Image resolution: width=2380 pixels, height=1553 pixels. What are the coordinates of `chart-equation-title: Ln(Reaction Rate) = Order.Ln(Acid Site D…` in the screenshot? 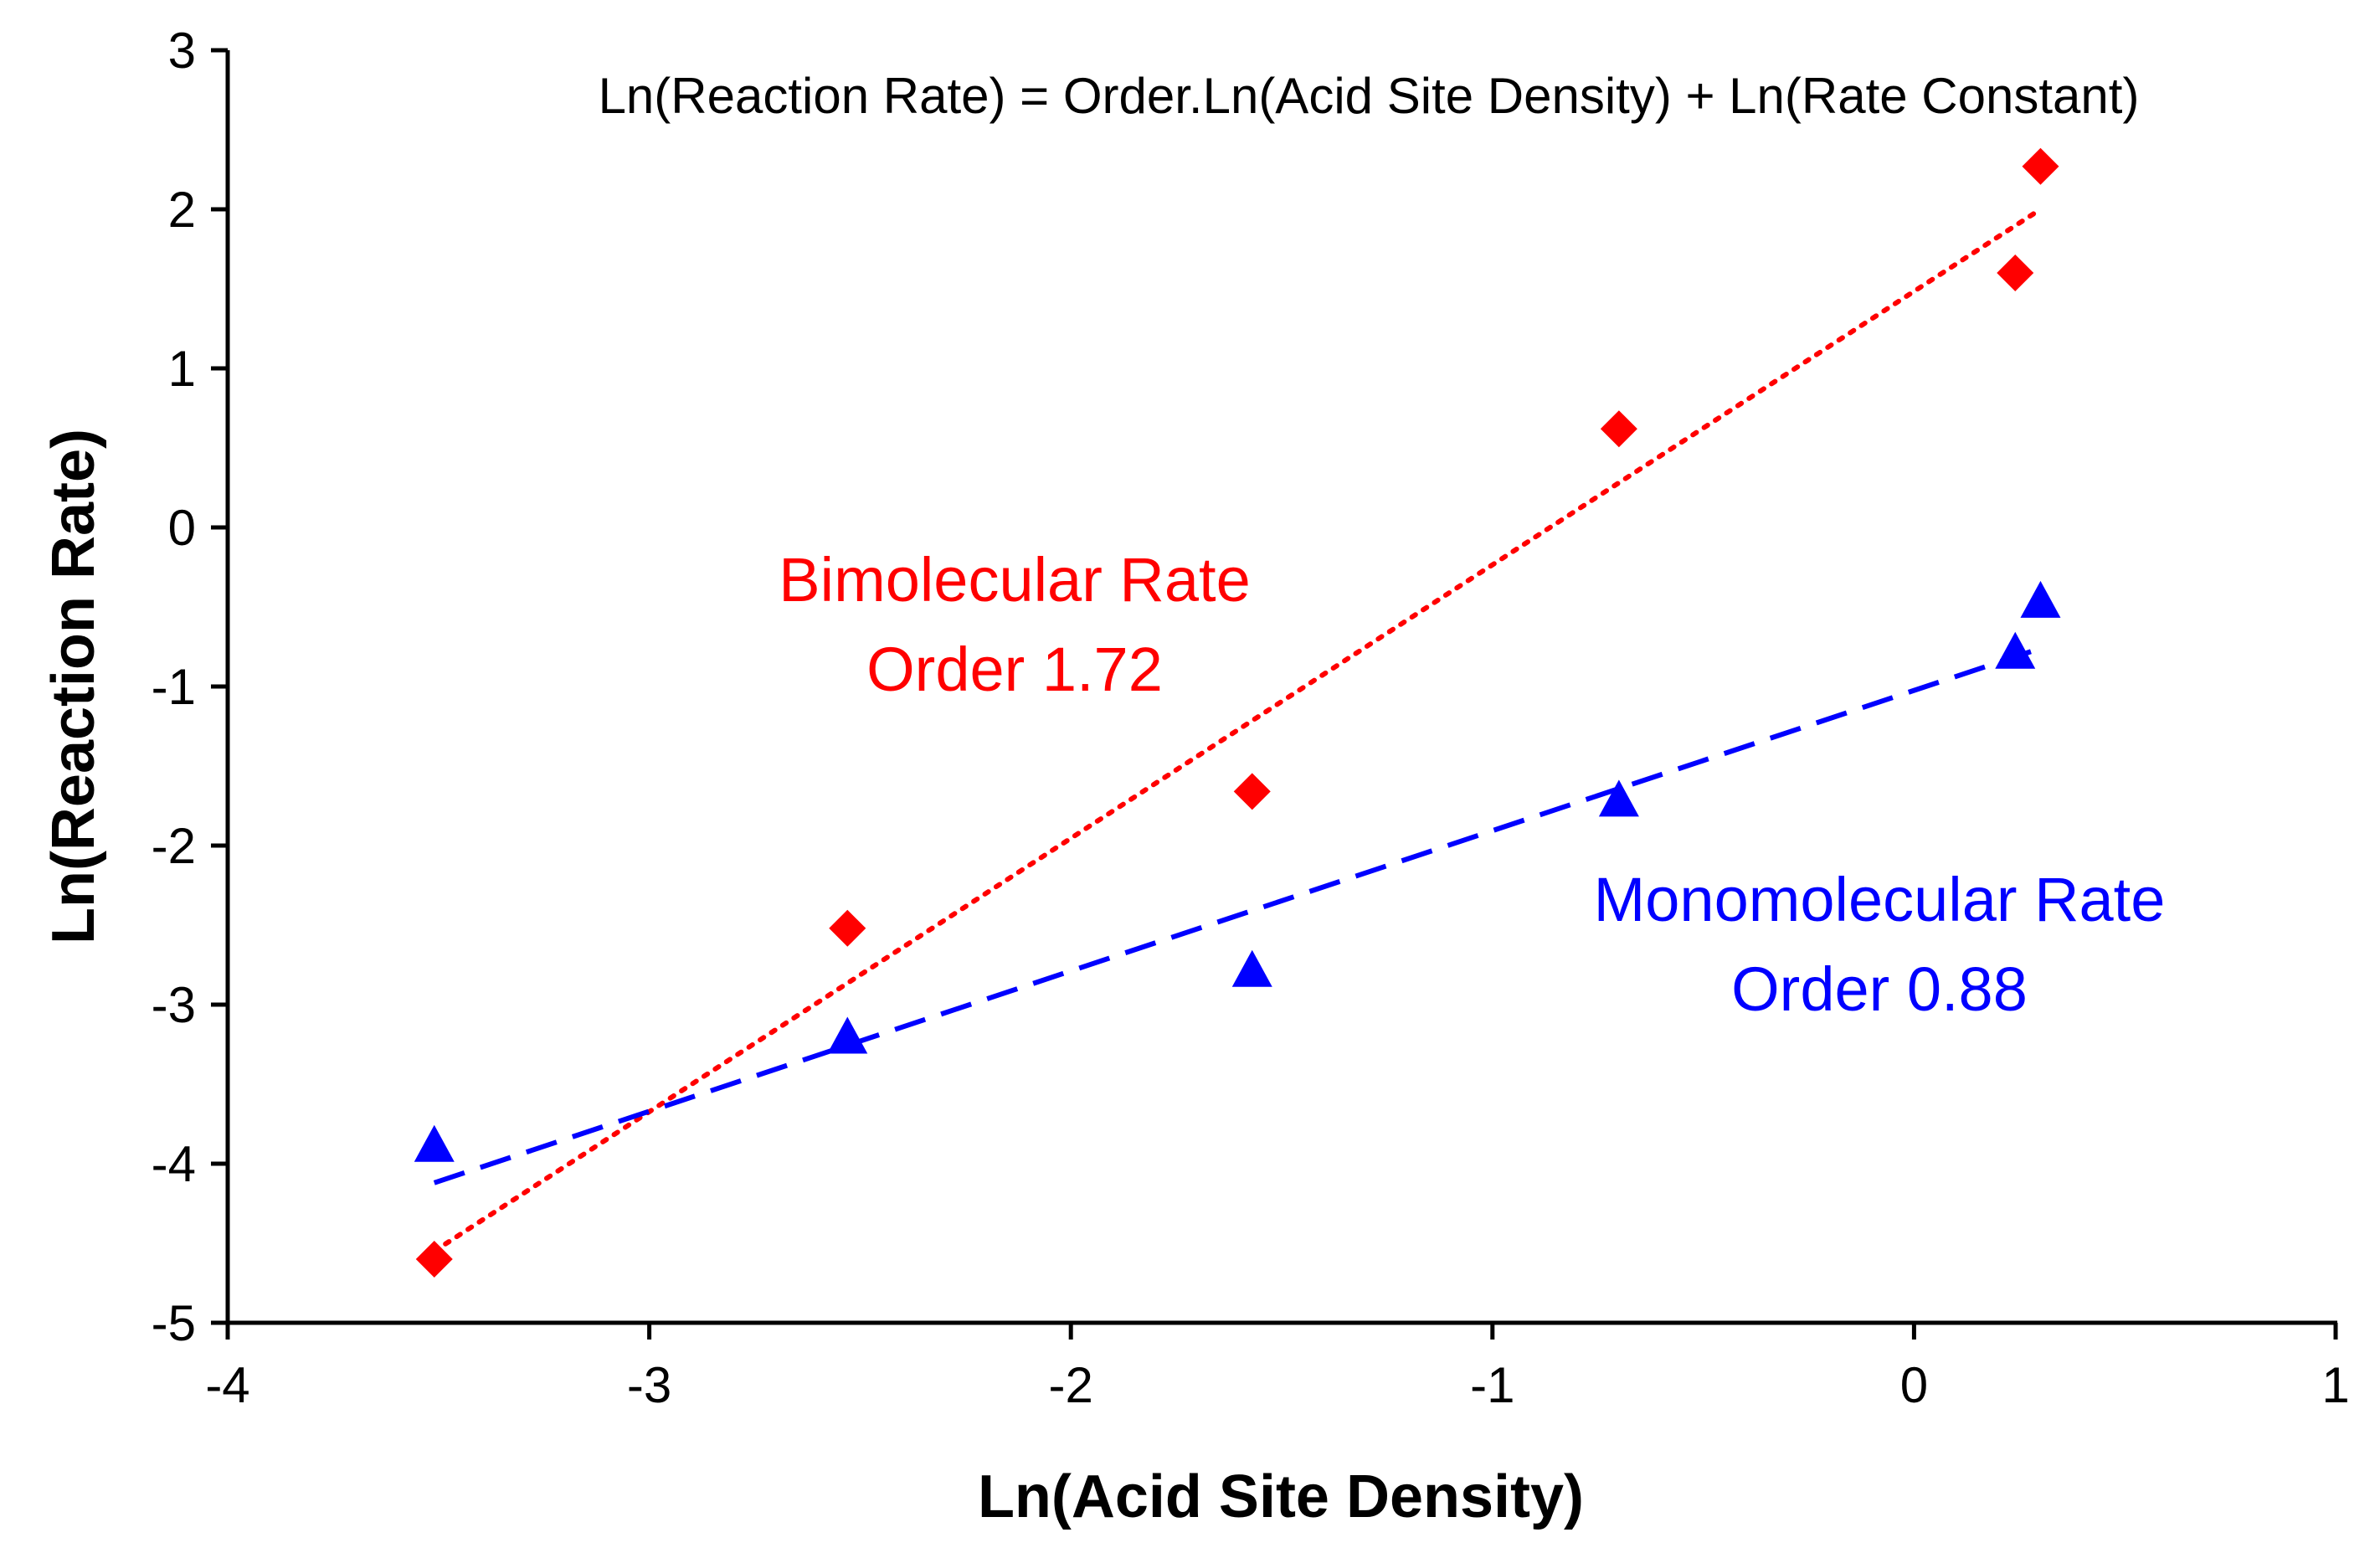 It's located at (1369, 96).